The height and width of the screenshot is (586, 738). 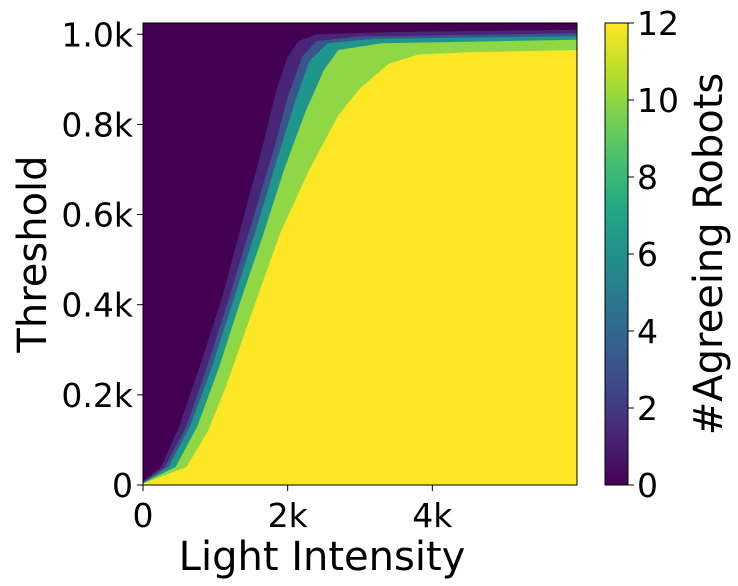 What do you see at coordinates (97, 305) in the screenshot?
I see `y-tick-label: 0.4k` at bounding box center [97, 305].